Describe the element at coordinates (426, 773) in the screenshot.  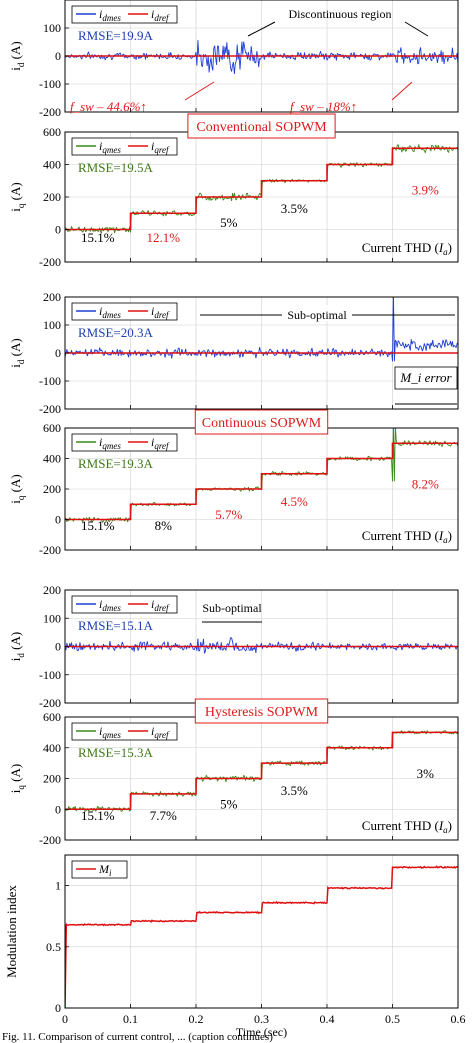
I see `thd-value: 3%` at that location.